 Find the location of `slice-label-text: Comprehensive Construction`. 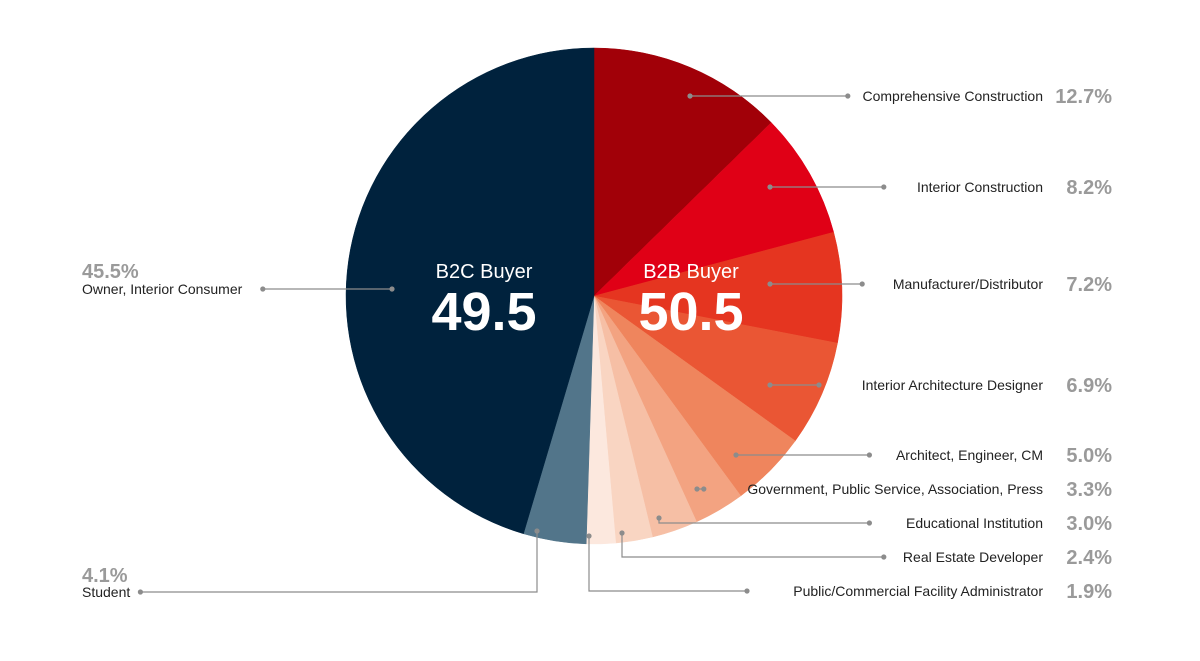

slice-label-text: Comprehensive Construction is located at coordinates (952, 96).